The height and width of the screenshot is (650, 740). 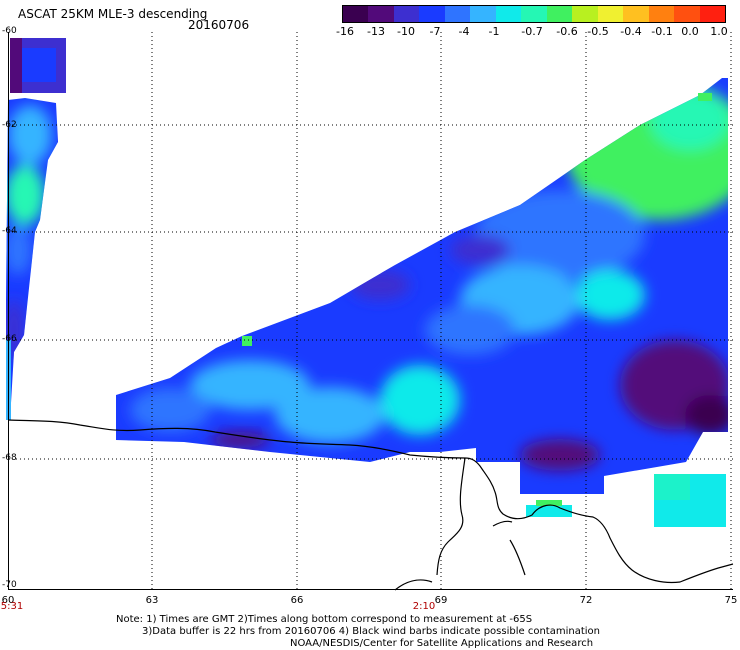 I want to click on colorbar-label: -4, so click(x=464, y=31).